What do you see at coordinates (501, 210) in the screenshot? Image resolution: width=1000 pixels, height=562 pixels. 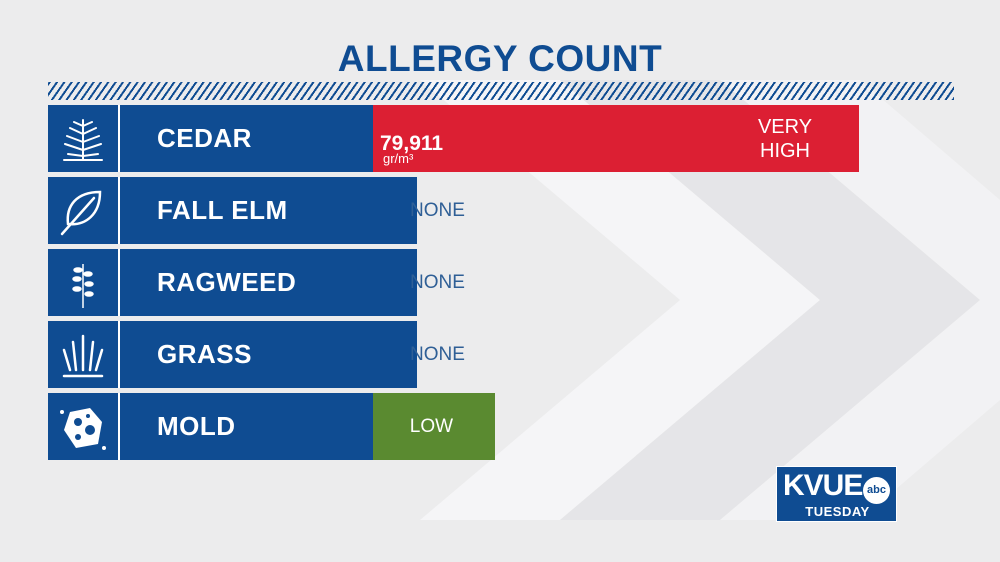 I see `allergy-row: FALL ELM NONE` at bounding box center [501, 210].